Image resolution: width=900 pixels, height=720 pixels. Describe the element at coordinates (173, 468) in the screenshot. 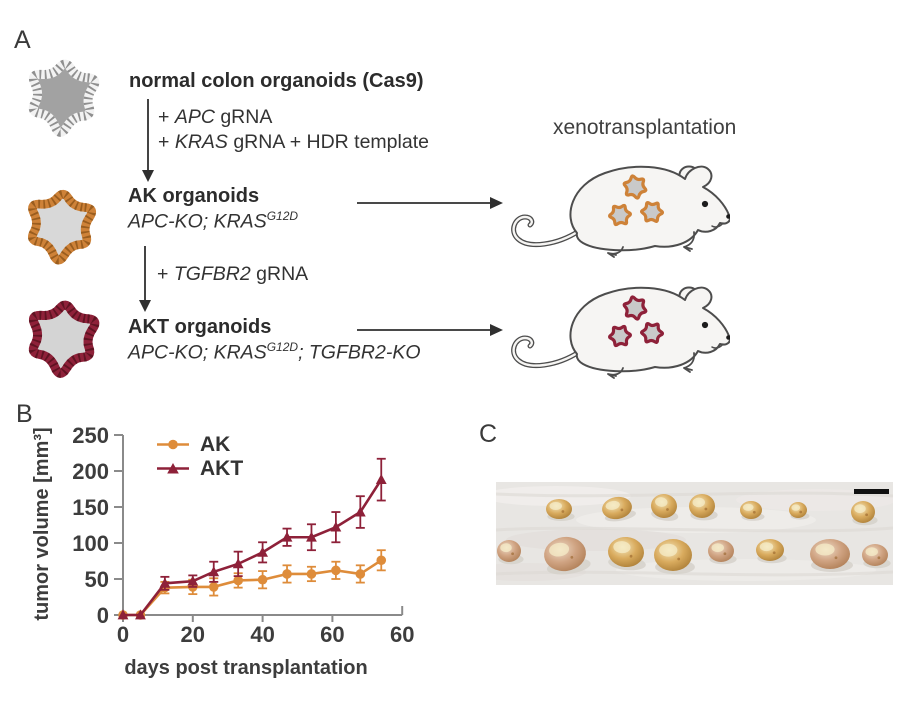

I see `akt-series-marker-icon` at that location.